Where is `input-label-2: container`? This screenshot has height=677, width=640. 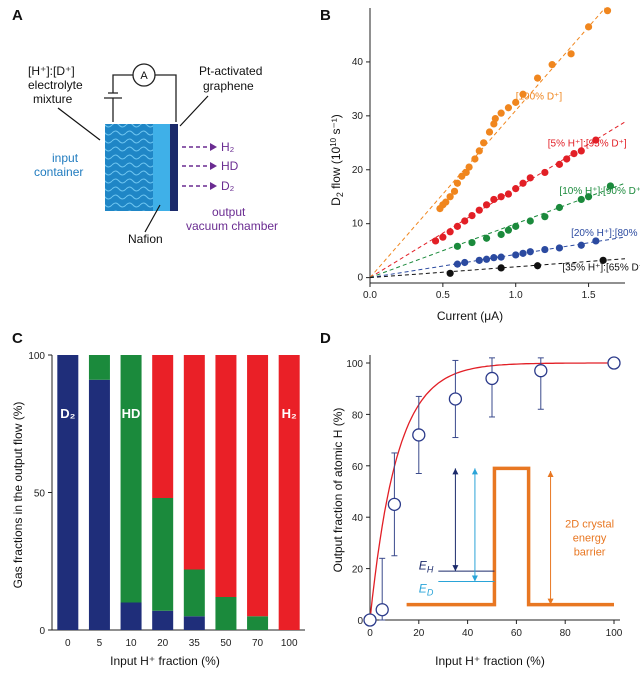
input-label-2: container is located at coordinates (58, 172).